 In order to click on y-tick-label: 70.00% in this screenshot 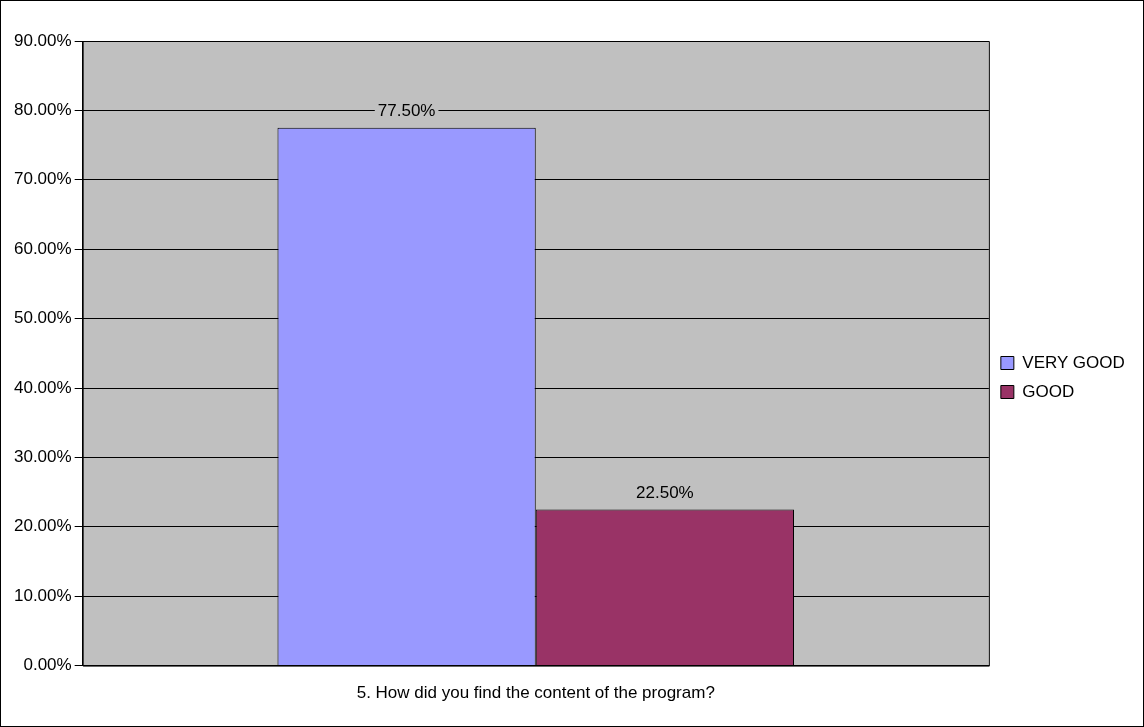, I will do `click(42, 179)`.